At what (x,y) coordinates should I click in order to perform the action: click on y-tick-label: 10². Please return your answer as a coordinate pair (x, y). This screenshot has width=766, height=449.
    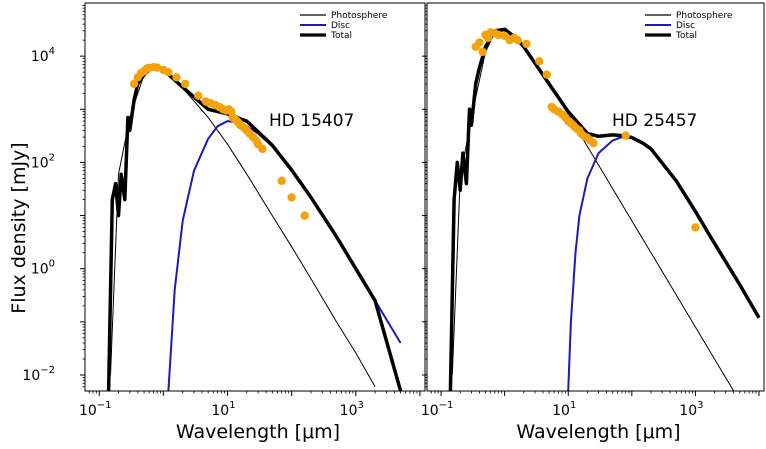
    Looking at the image, I should click on (43, 161).